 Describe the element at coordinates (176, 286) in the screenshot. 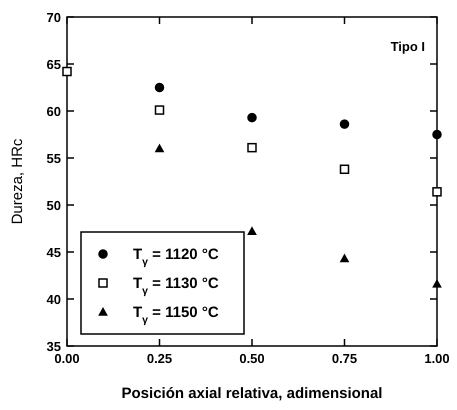

I see `legend-label: T$_{γ}$ = 1130 °C` at that location.